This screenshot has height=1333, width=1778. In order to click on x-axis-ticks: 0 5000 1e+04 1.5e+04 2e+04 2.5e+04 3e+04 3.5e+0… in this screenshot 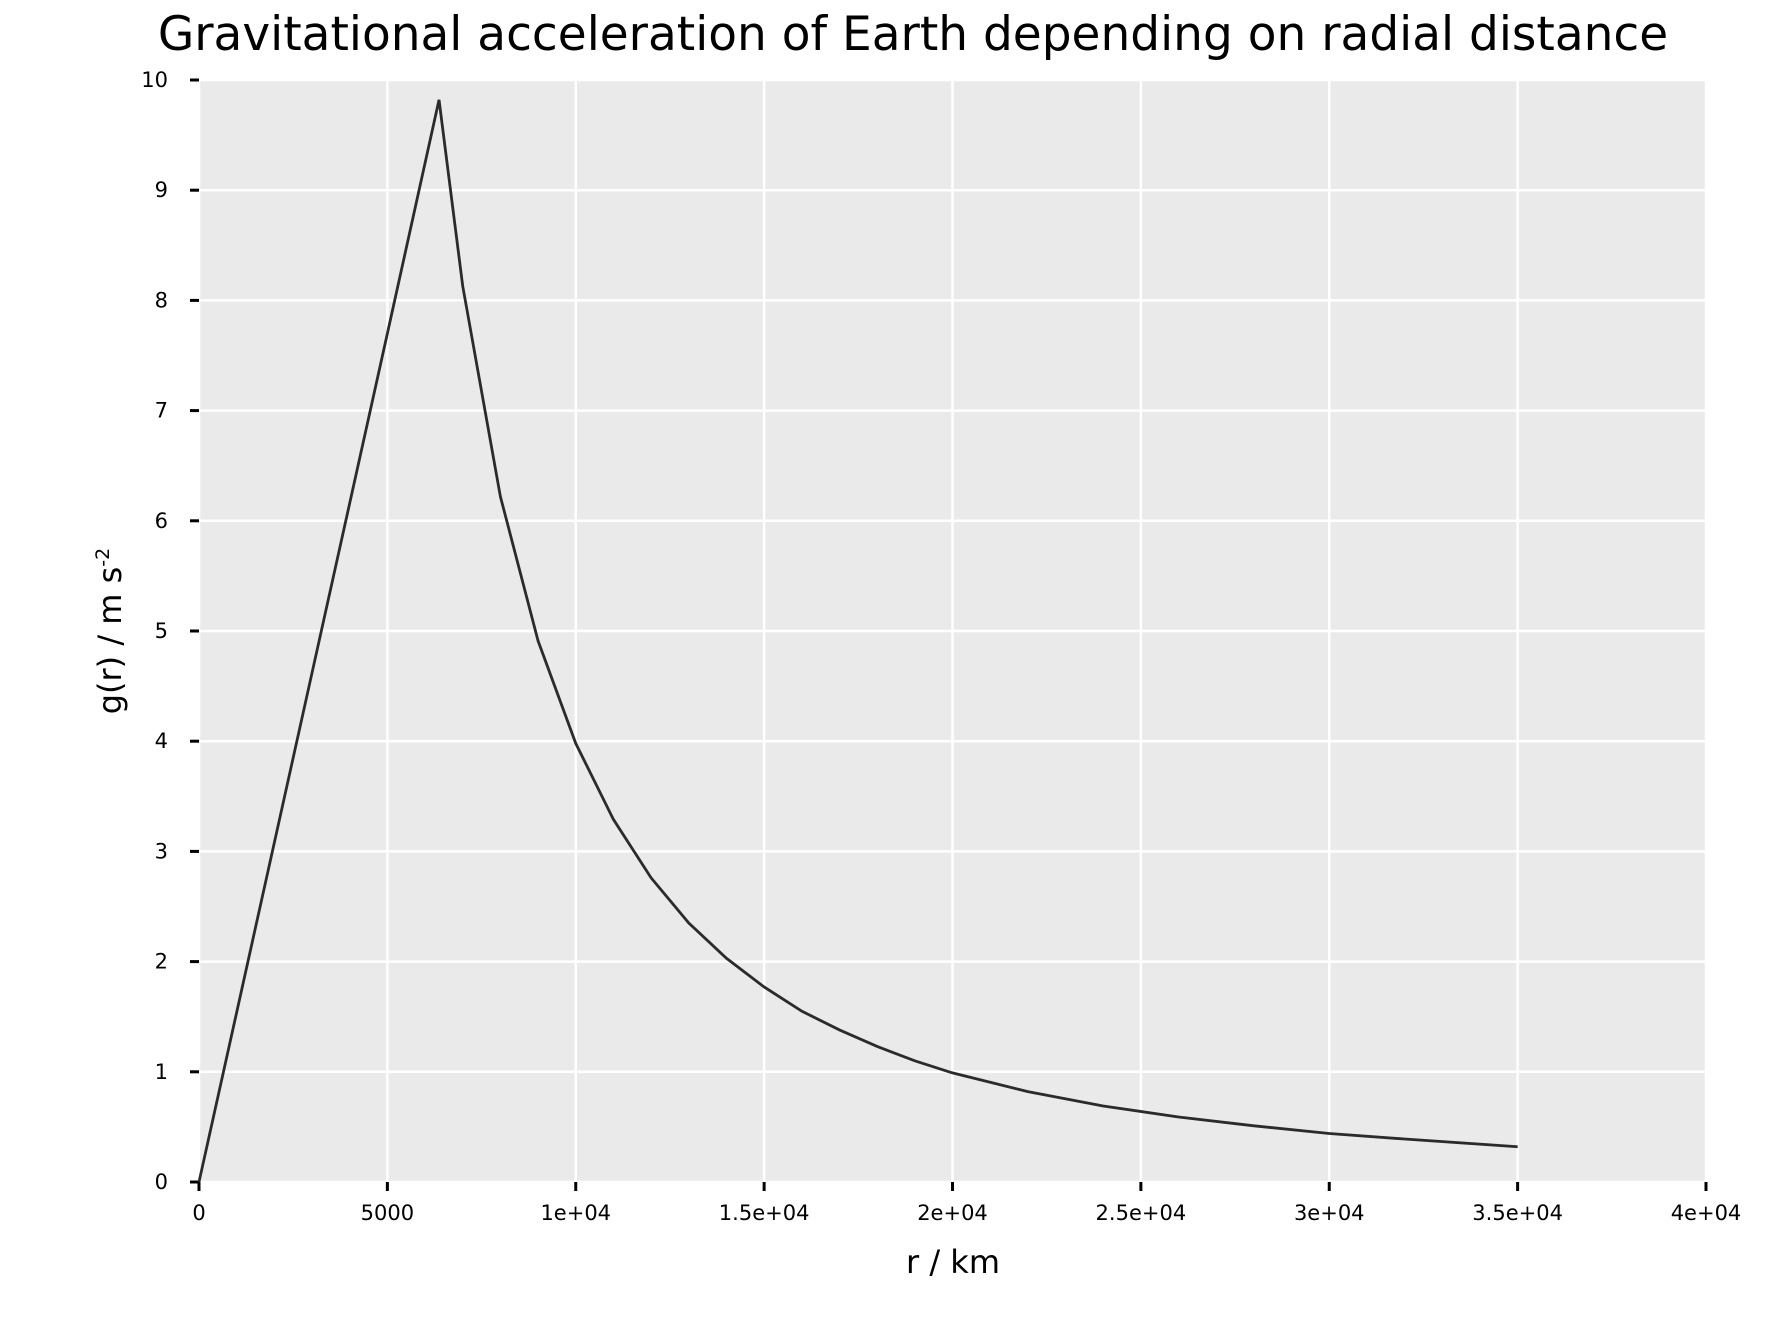, I will do `click(966, 1203)`.